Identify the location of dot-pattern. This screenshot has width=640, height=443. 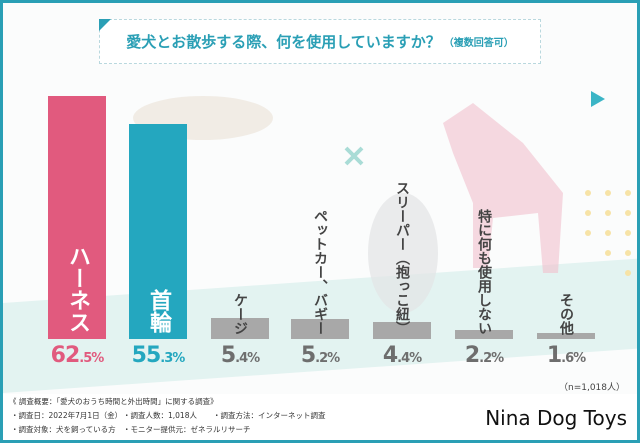
(608, 233).